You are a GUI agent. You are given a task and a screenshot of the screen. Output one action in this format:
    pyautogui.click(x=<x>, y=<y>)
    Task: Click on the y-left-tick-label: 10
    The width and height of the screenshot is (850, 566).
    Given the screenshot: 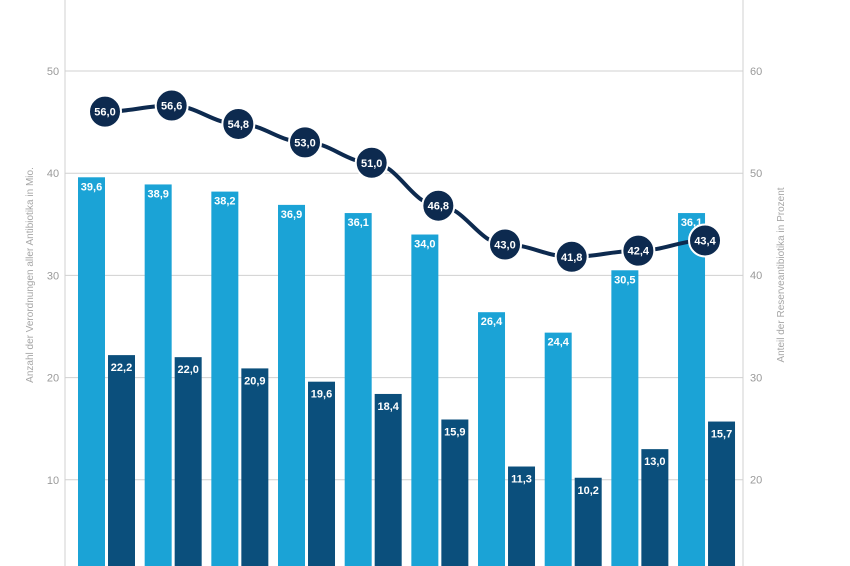 What is the action you would take?
    pyautogui.click(x=53, y=481)
    